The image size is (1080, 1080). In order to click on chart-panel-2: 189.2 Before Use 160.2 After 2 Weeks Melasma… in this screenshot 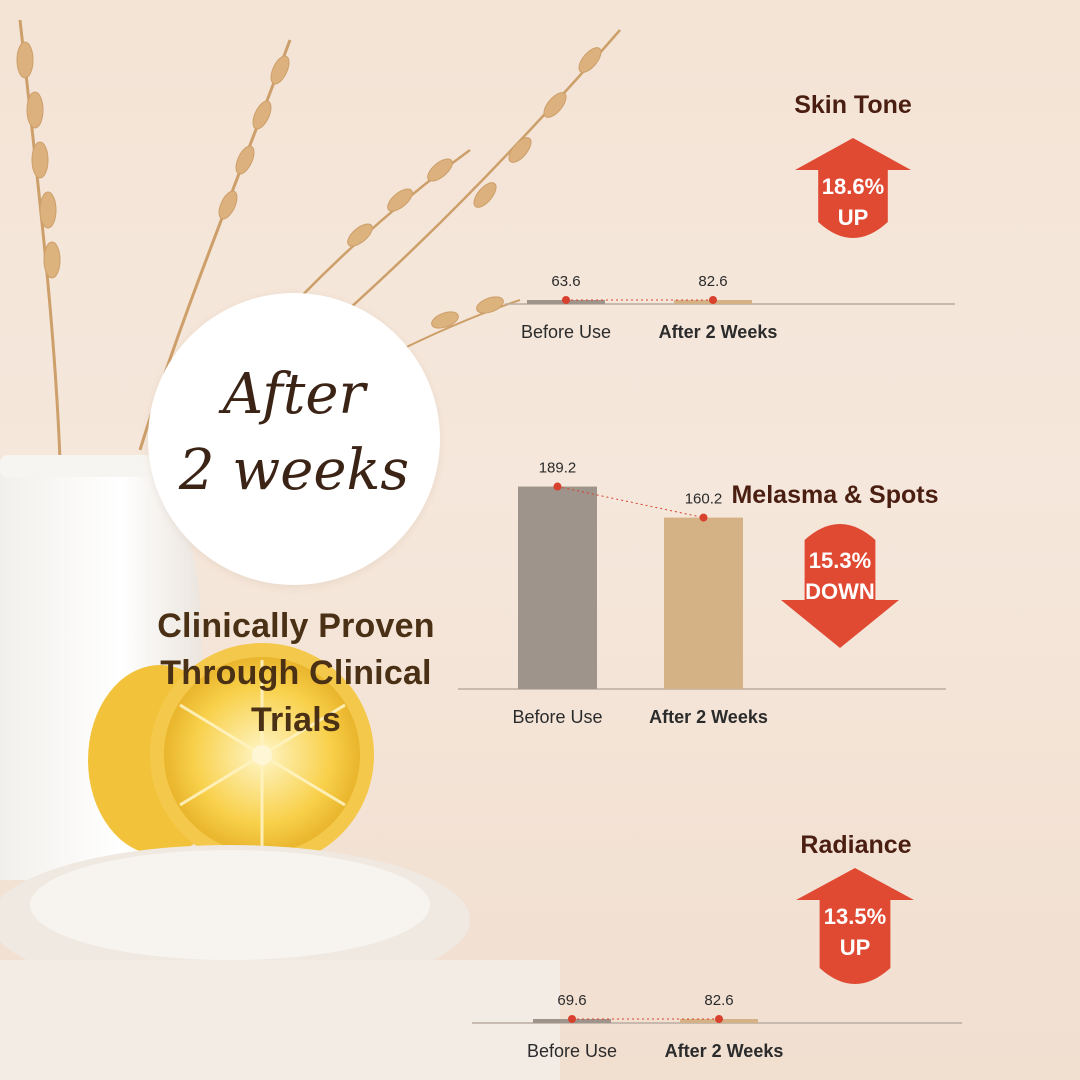, I will do `click(702, 593)`.